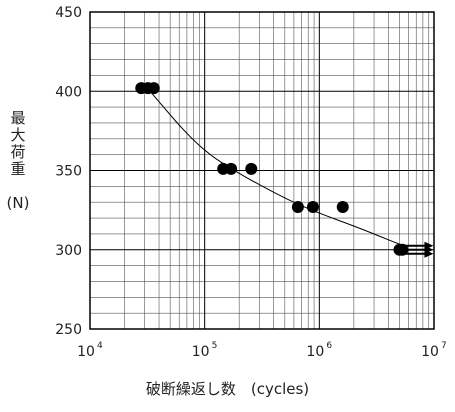 Image resolution: width=455 pixels, height=412 pixels. Describe the element at coordinates (444, 346) in the screenshot. I see `x-tick-exponent: 7` at that location.